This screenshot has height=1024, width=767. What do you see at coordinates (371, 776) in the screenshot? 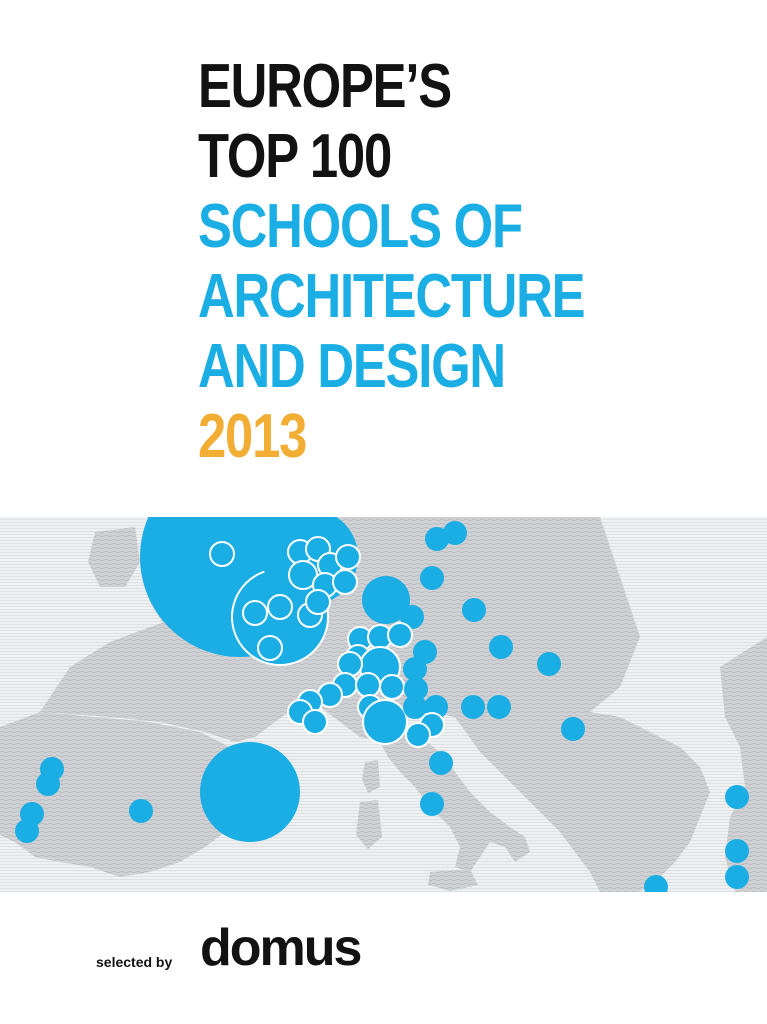
I see `corsica-landmass` at bounding box center [371, 776].